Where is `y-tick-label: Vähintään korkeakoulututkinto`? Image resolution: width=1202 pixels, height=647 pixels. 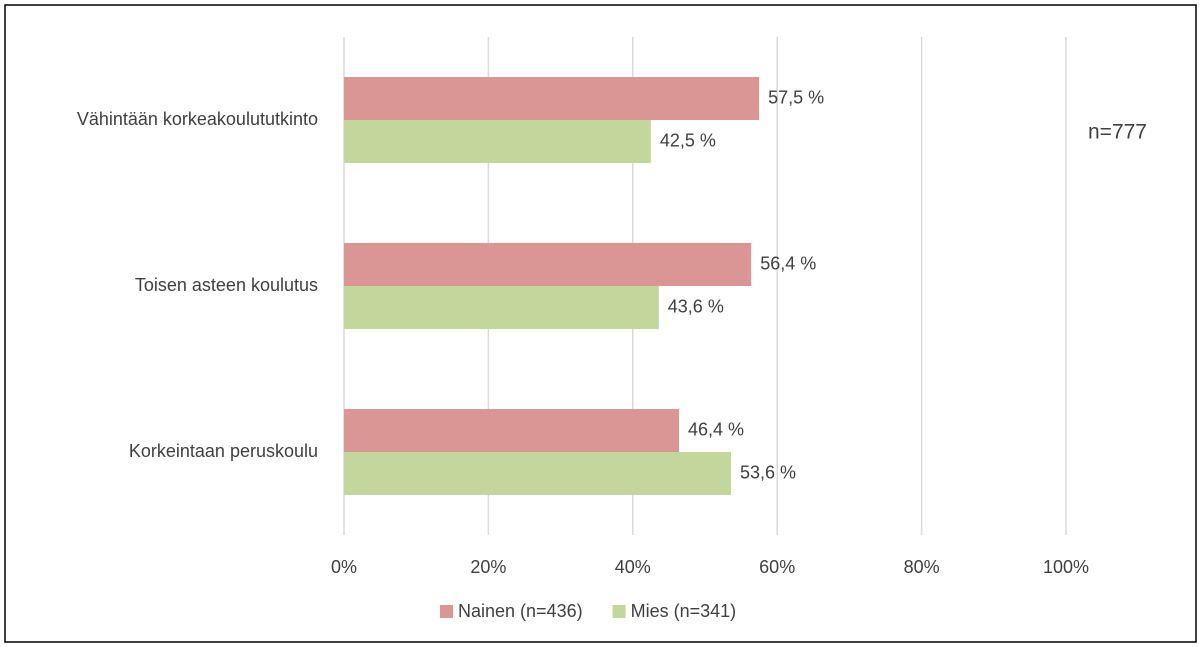
y-tick-label: Vähintään korkeakoulututkinto is located at coordinates (197, 119).